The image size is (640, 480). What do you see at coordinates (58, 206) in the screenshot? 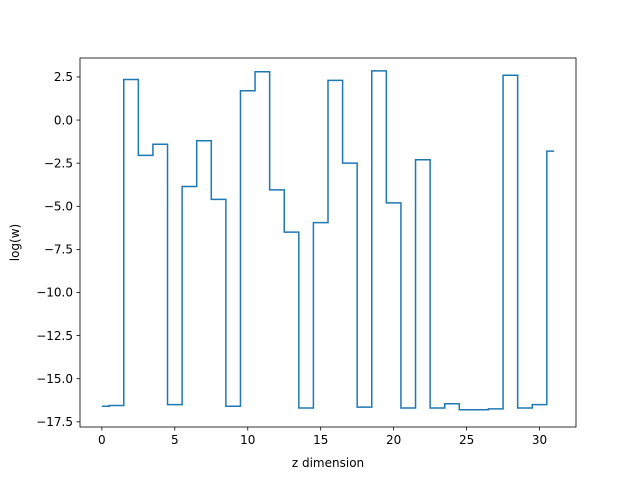
I see `y-tick-label: −5.0` at bounding box center [58, 206].